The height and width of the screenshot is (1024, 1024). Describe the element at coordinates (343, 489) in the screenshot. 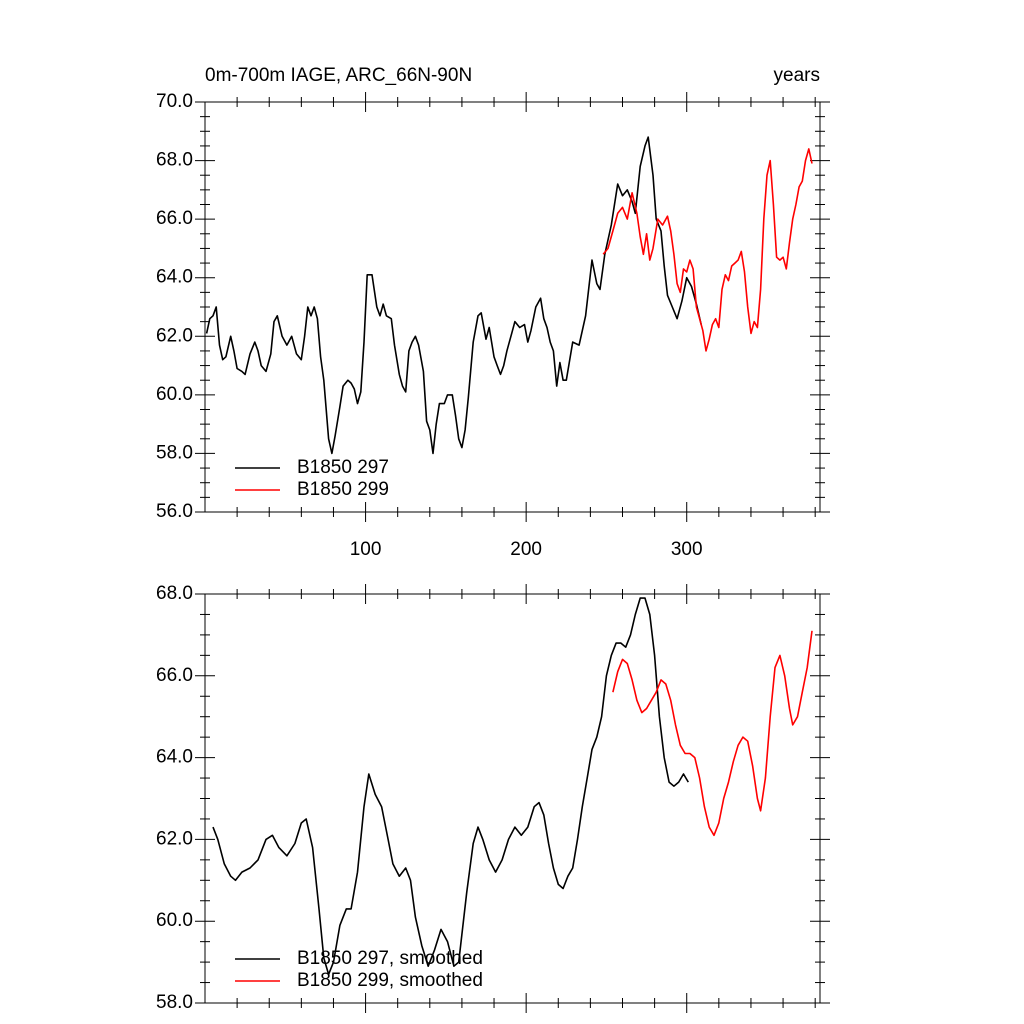

I see `legend-label: B1850 299` at that location.